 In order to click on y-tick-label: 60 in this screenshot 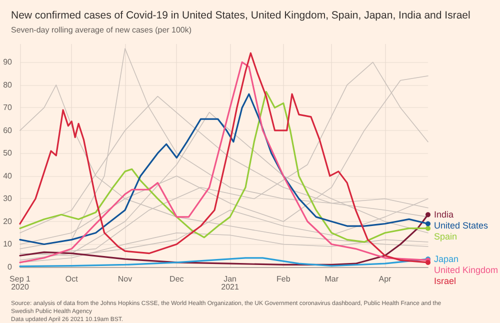, I will do `click(8, 130)`.